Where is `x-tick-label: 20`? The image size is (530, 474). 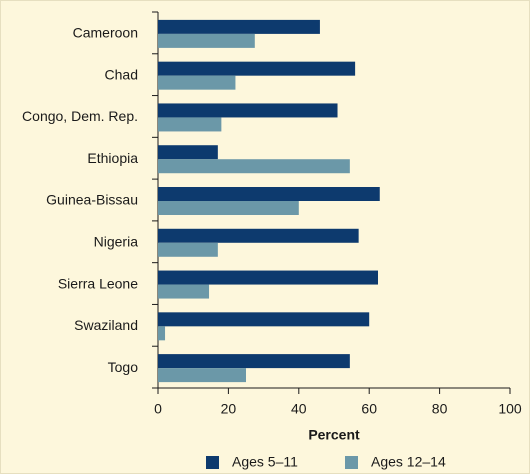 x-tick-label: 20 is located at coordinates (229, 409).